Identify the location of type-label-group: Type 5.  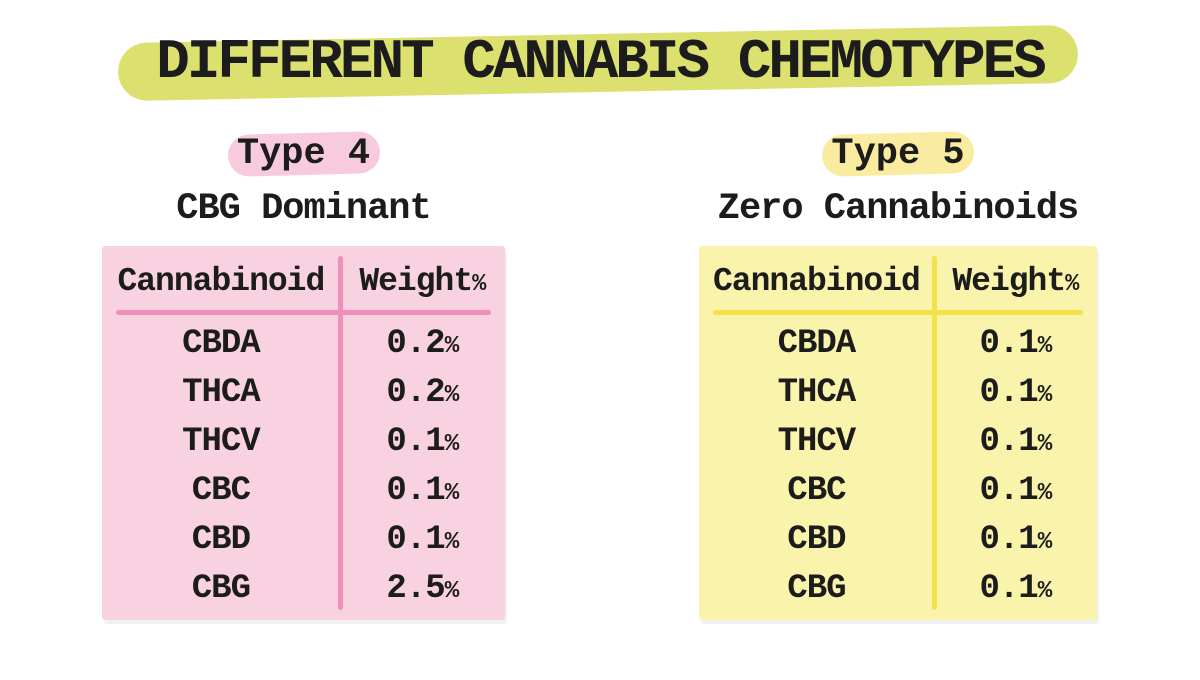
(898, 154).